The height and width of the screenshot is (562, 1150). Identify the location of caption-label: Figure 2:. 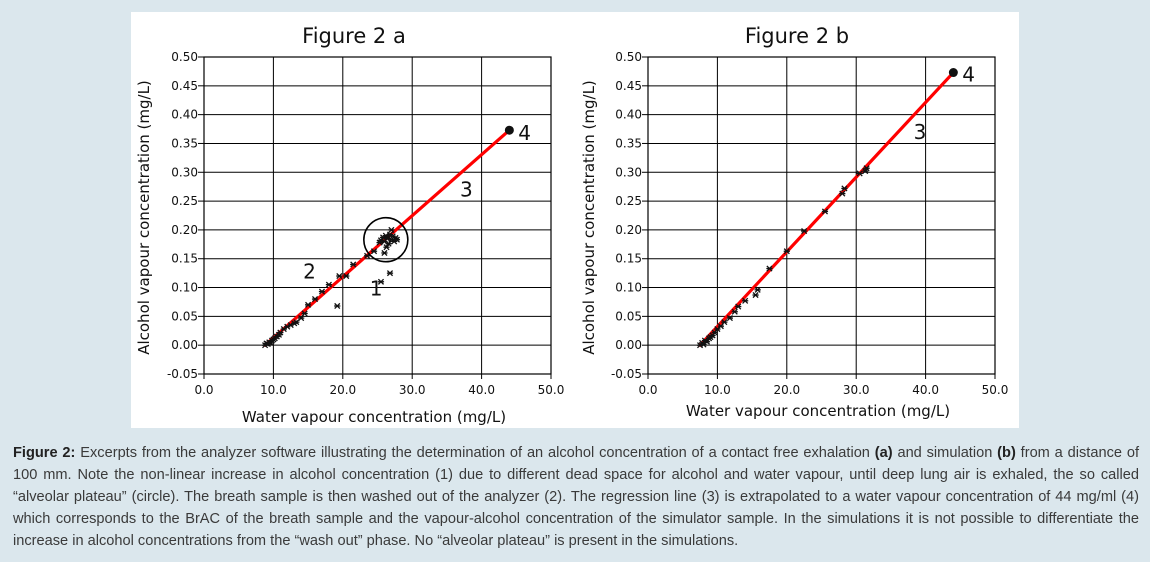
(44, 453).